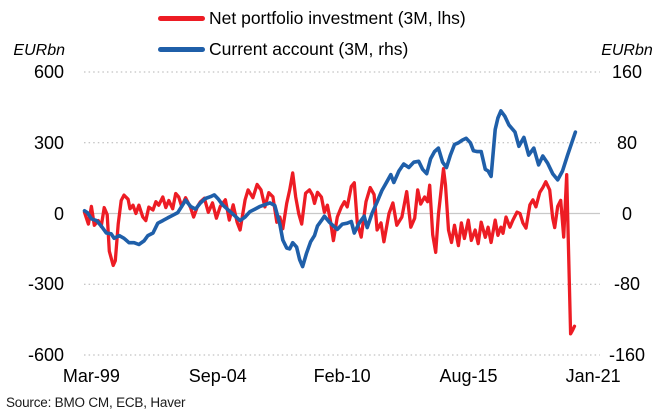  I want to click on legend-item-net-portfolio: Net portfolio investment (3M, lhs), so click(312, 18).